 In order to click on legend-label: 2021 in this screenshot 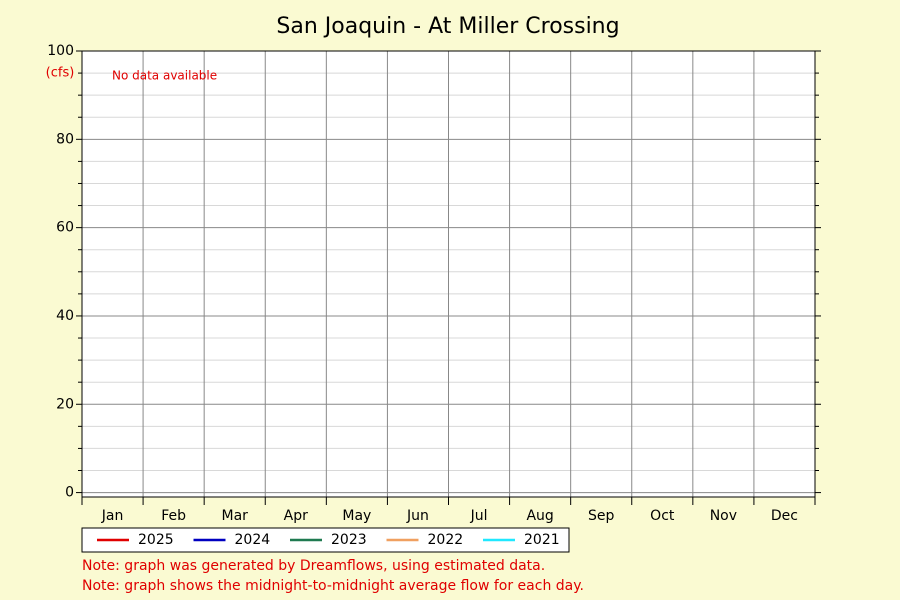, I will do `click(542, 540)`.